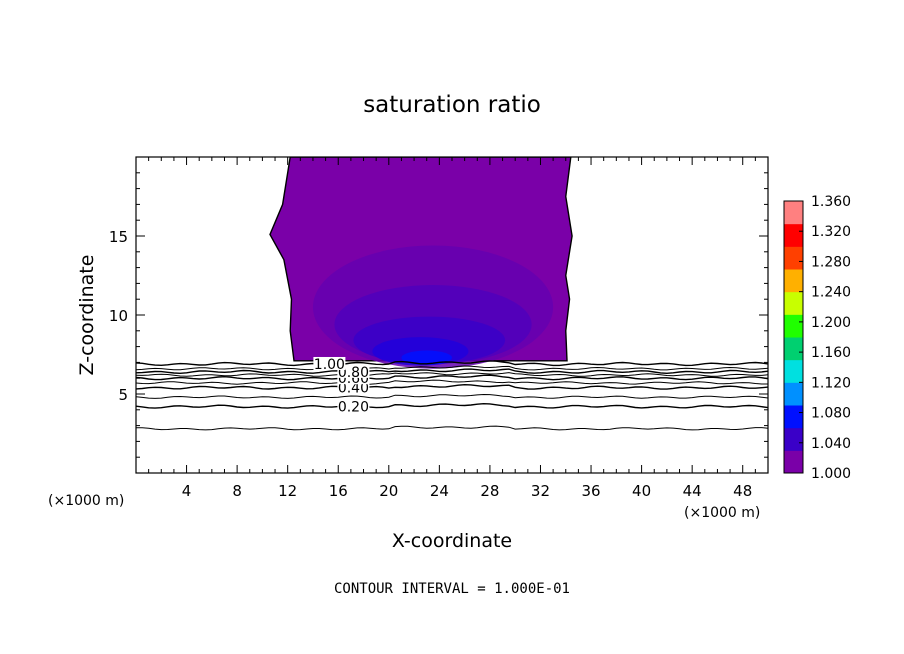 This screenshot has height=654, width=904. I want to click on x-tick-label: 28, so click(489, 491).